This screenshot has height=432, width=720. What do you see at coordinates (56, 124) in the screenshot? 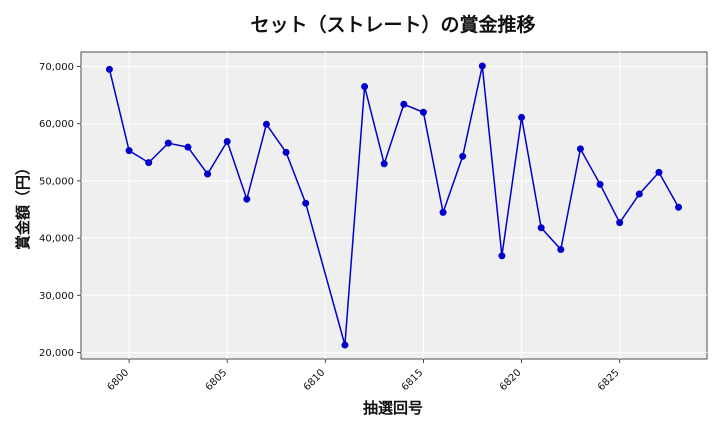
I see `y-tick-label: 60,000` at bounding box center [56, 124].